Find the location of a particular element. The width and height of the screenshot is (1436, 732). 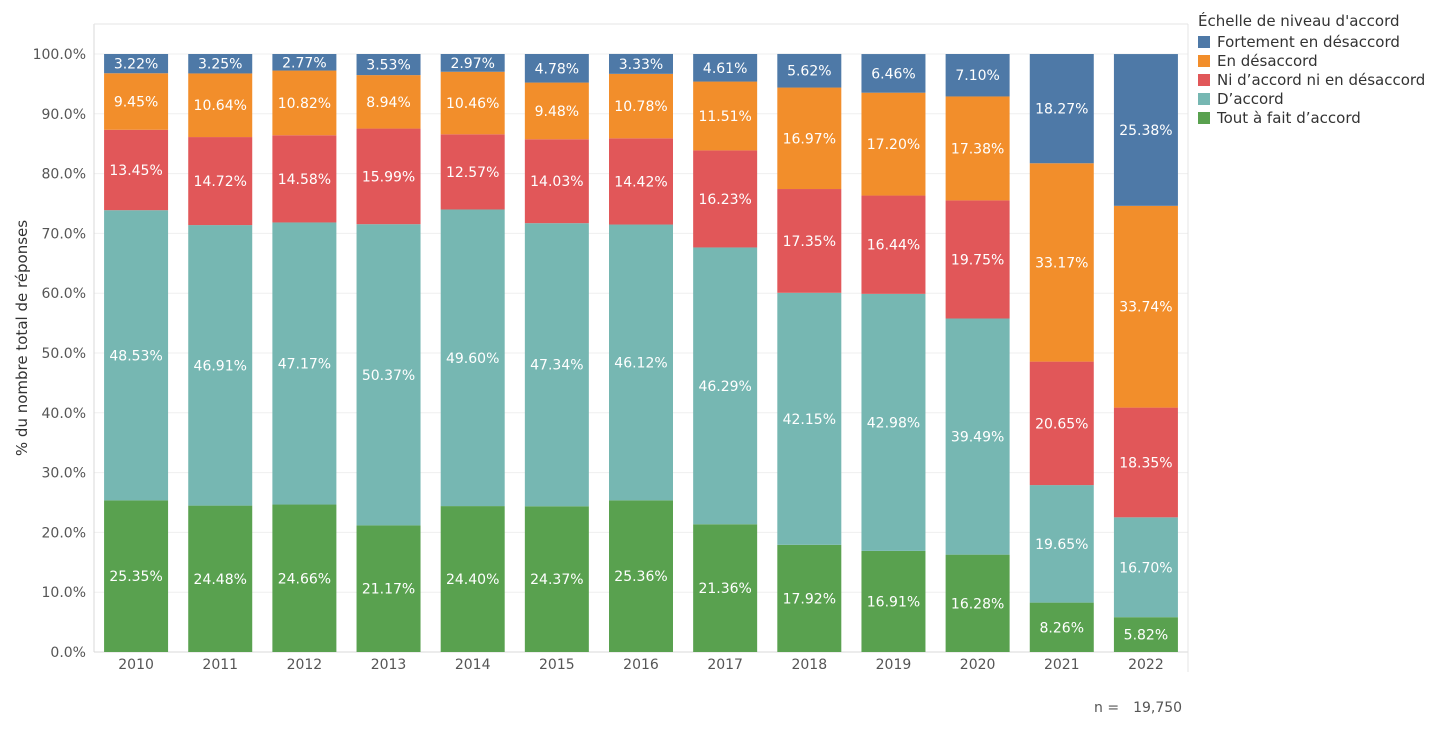

data-label: 16.70% is located at coordinates (1145, 568).